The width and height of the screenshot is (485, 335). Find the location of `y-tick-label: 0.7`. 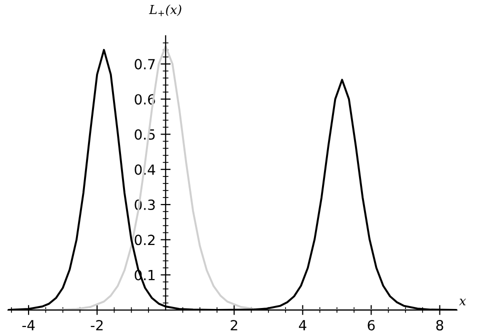

y-tick-label: 0.7 is located at coordinates (144, 64).